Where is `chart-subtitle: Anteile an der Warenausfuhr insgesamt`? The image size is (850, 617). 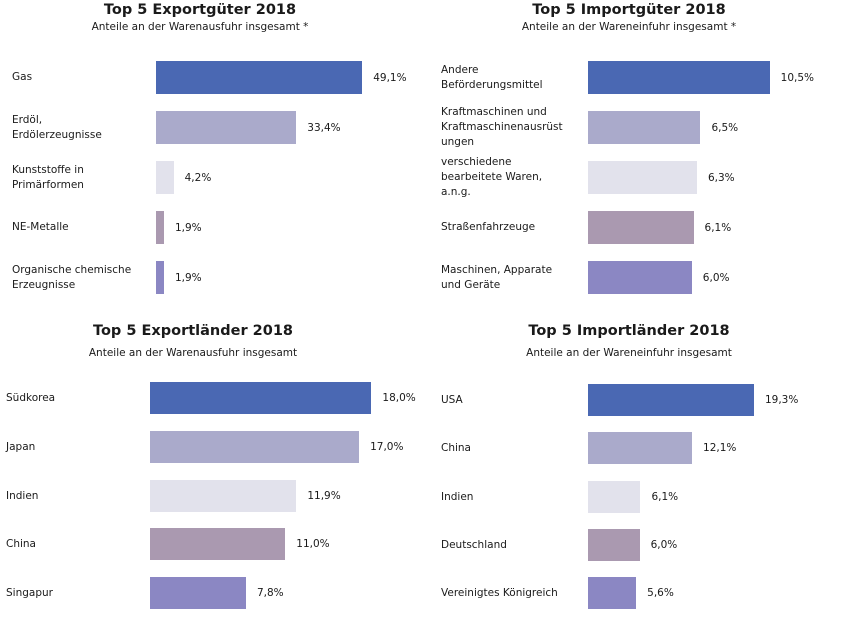
chart-subtitle: Anteile an der Warenausfuhr insgesamt is located at coordinates (193, 353).